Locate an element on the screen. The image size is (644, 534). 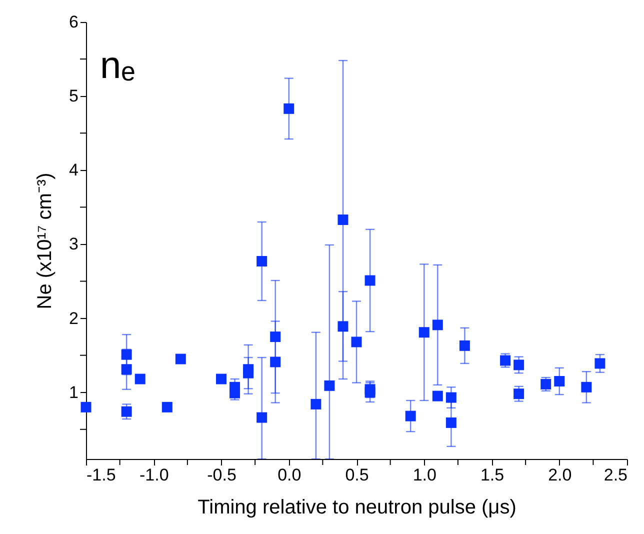
y-tick-label: 1 is located at coordinates (73, 392).